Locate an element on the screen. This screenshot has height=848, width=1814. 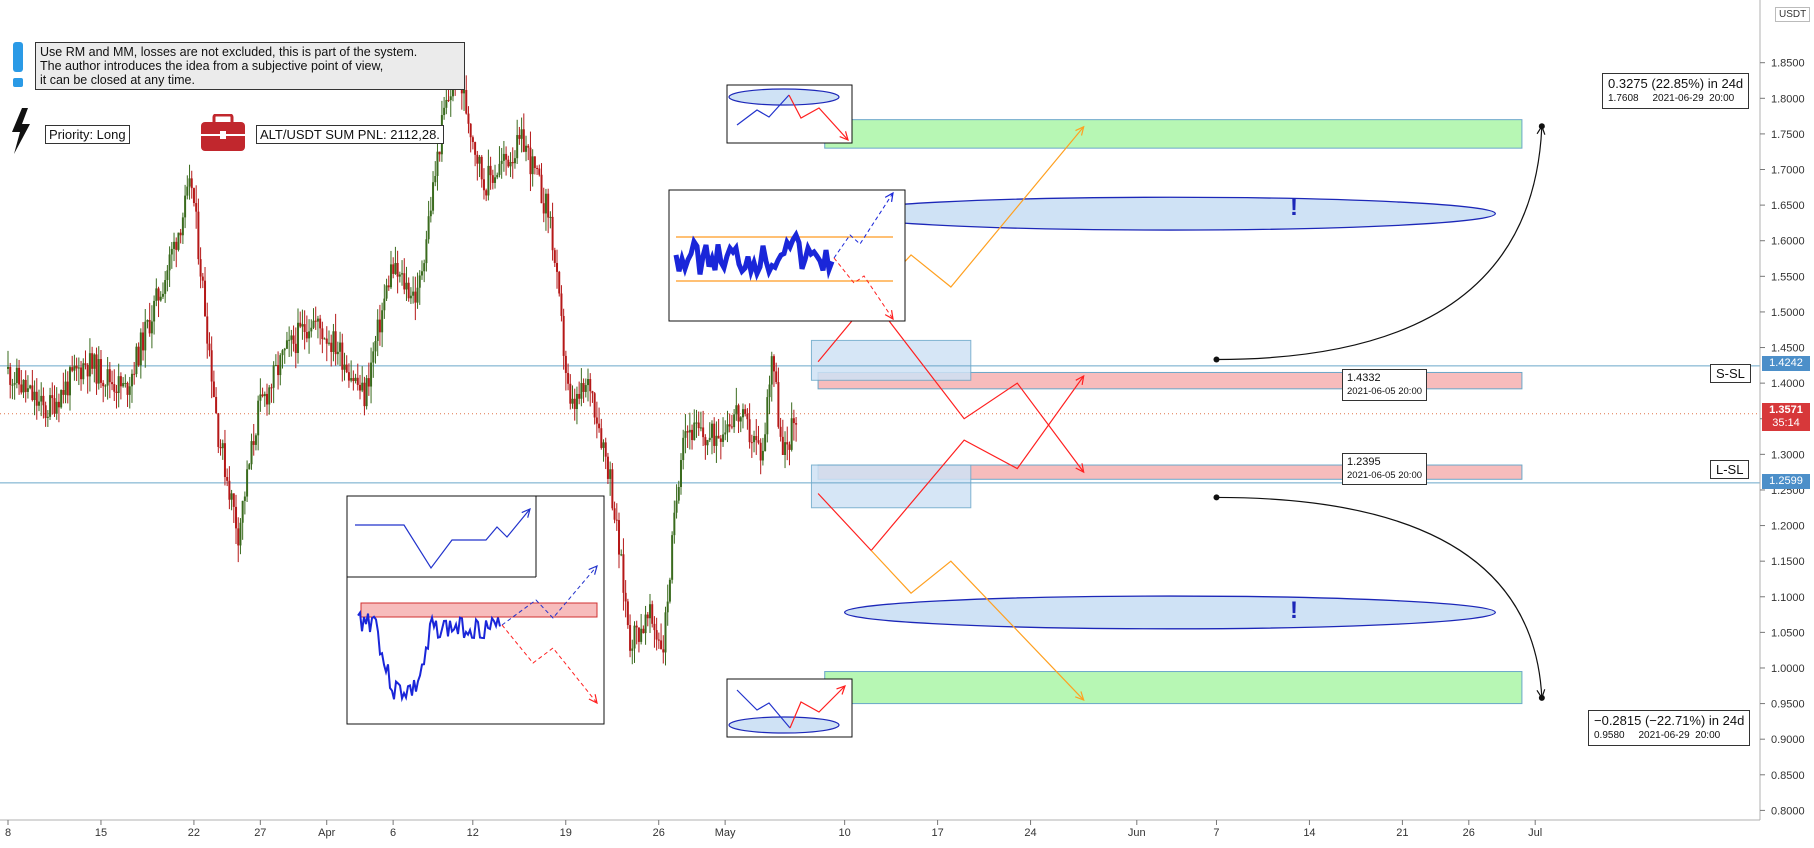
price-tick-label: 1.1000 is located at coordinates (1788, 598).